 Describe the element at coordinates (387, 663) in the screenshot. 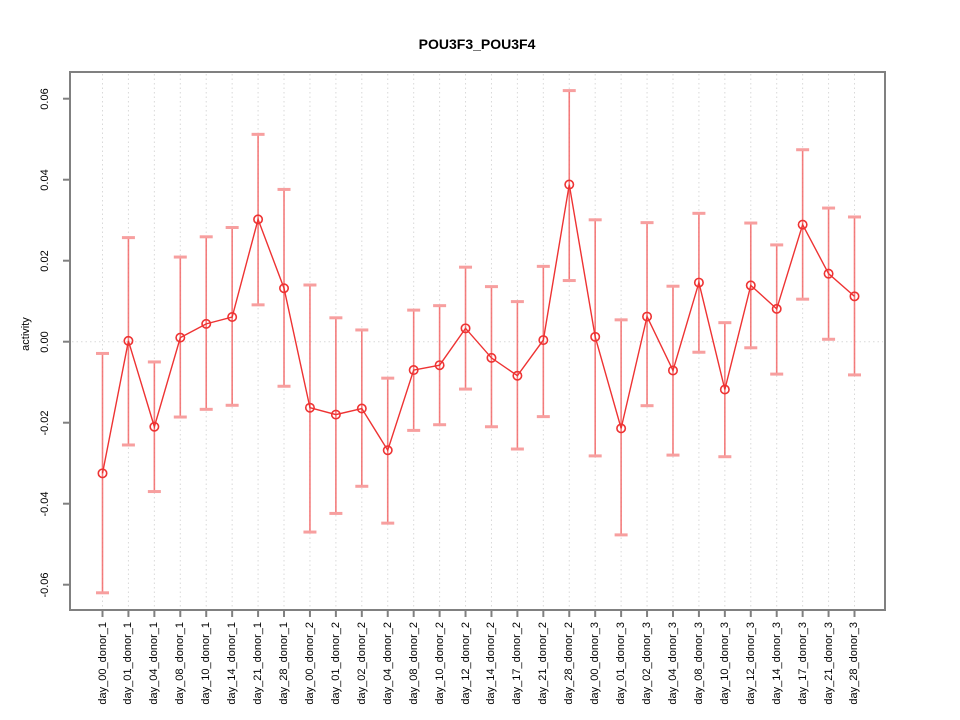

I see `x-tick-label: day_04_donor_2` at that location.